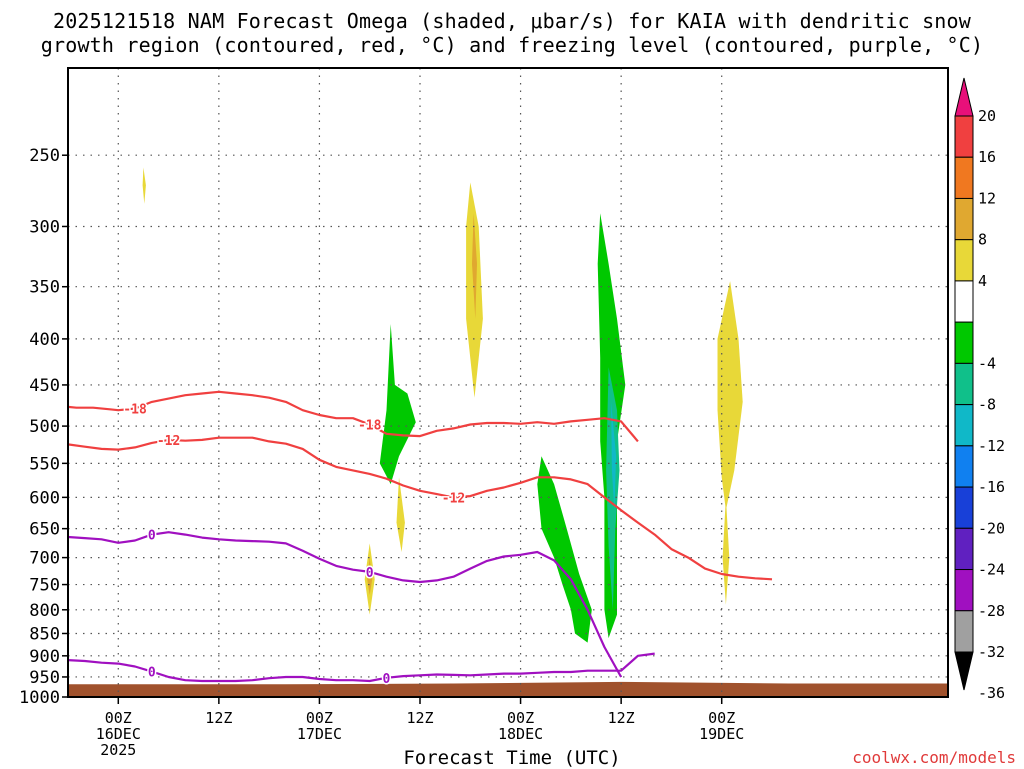 This screenshot has width=1024, height=769. I want to click on y-tick-label: 300, so click(44, 227).